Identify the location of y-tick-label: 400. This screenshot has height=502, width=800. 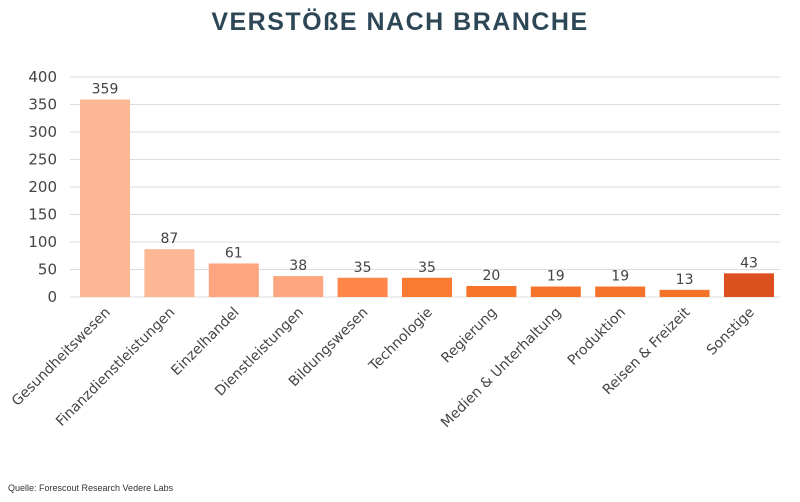
(42, 77).